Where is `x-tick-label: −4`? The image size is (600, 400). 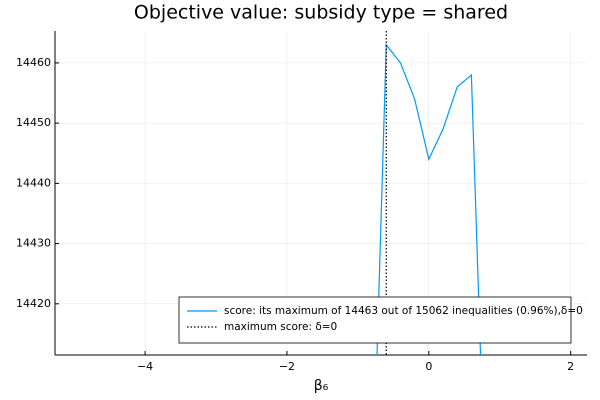 x-tick-label: −4 is located at coordinates (145, 366).